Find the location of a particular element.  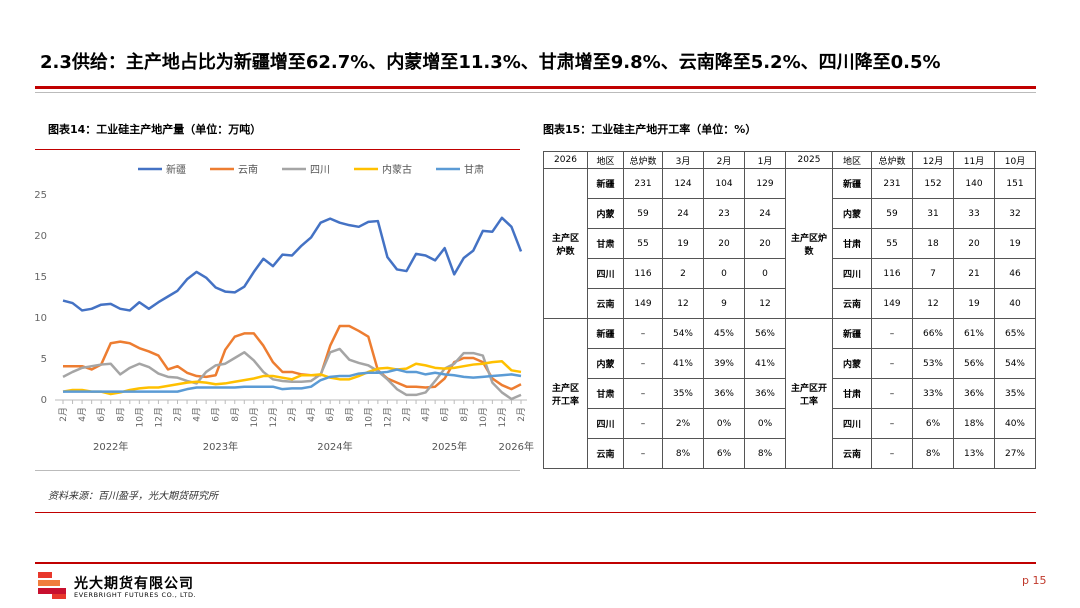

table-cell: 36% is located at coordinates (974, 393).